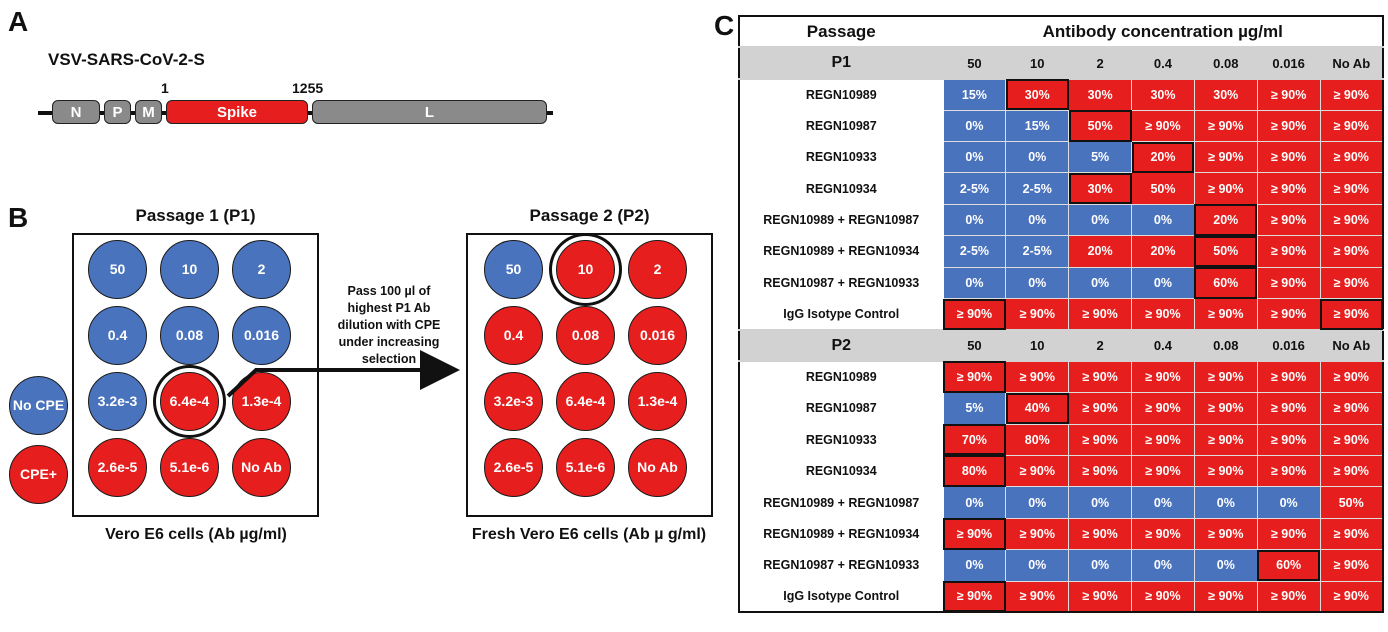 The image size is (1388, 632). Describe the element at coordinates (1351, 345) in the screenshot. I see `concentration-header: No Ab` at that location.